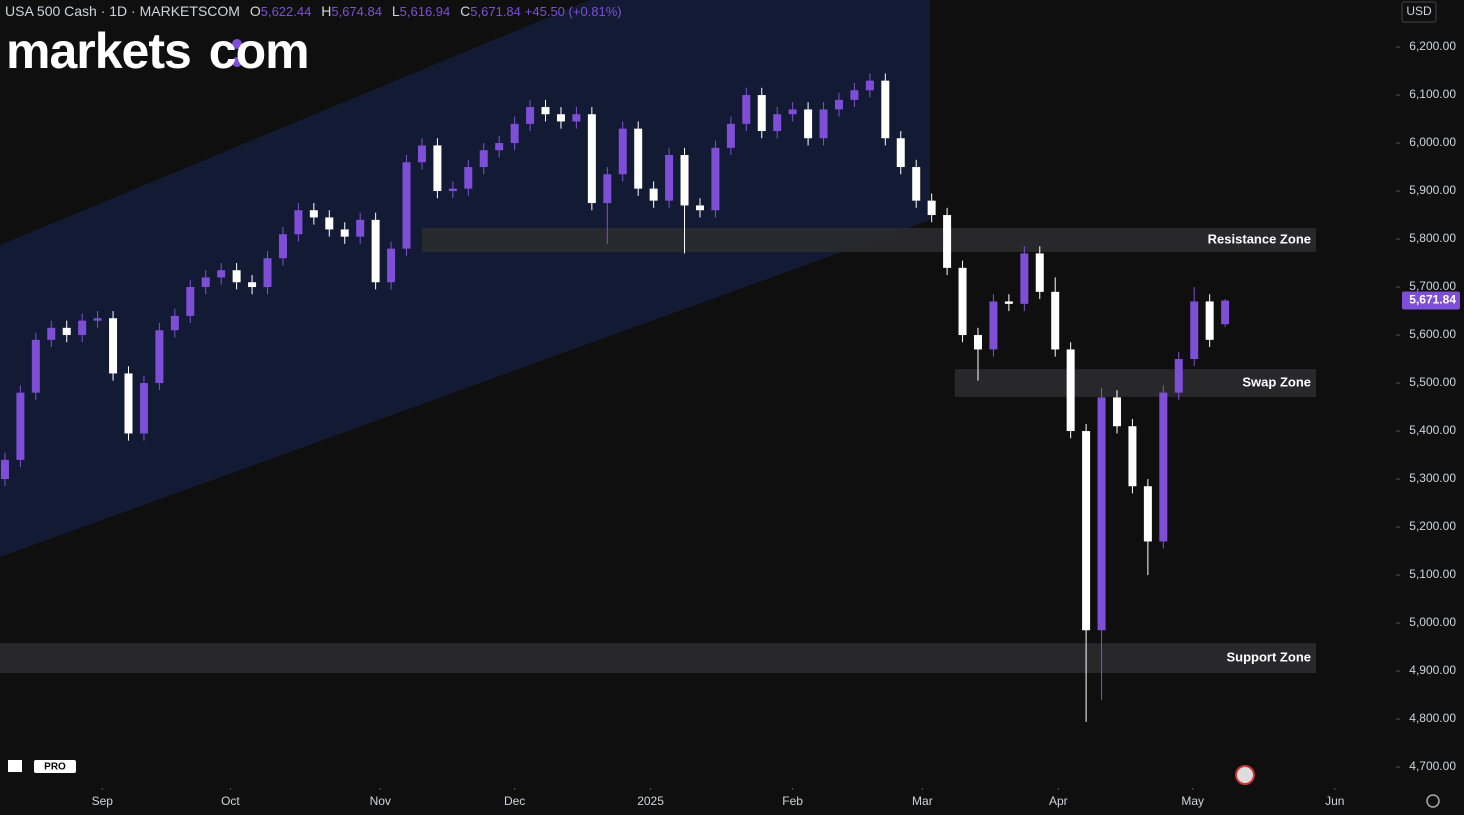 This screenshot has width=1464, height=815. Describe the element at coordinates (1432, 622) in the screenshot. I see `y-tick-label: 5,000.00` at that location.